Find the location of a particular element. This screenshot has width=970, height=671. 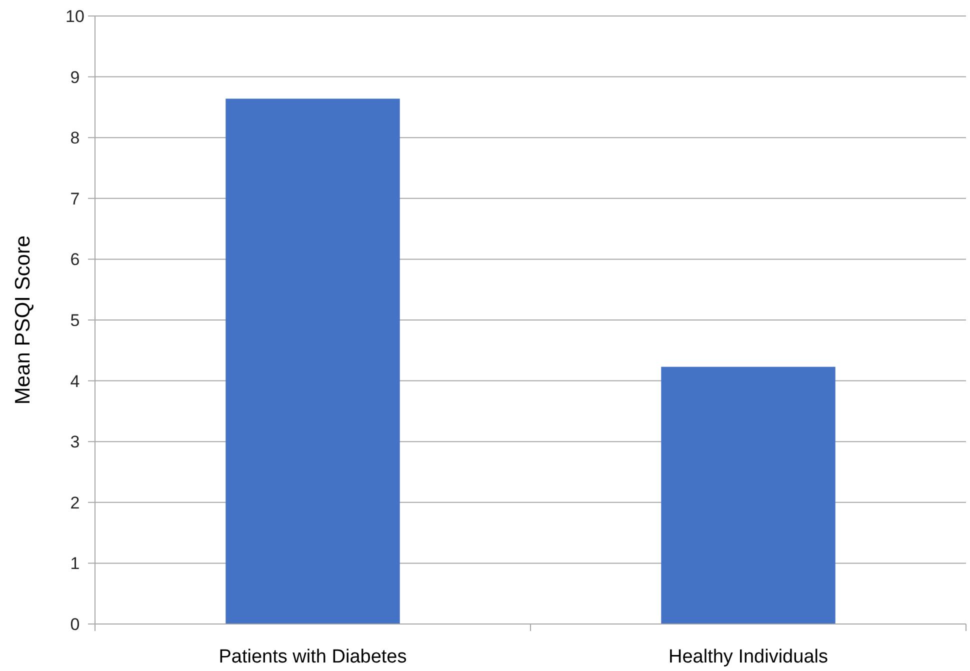

y-tick-label: 8 is located at coordinates (75, 138).